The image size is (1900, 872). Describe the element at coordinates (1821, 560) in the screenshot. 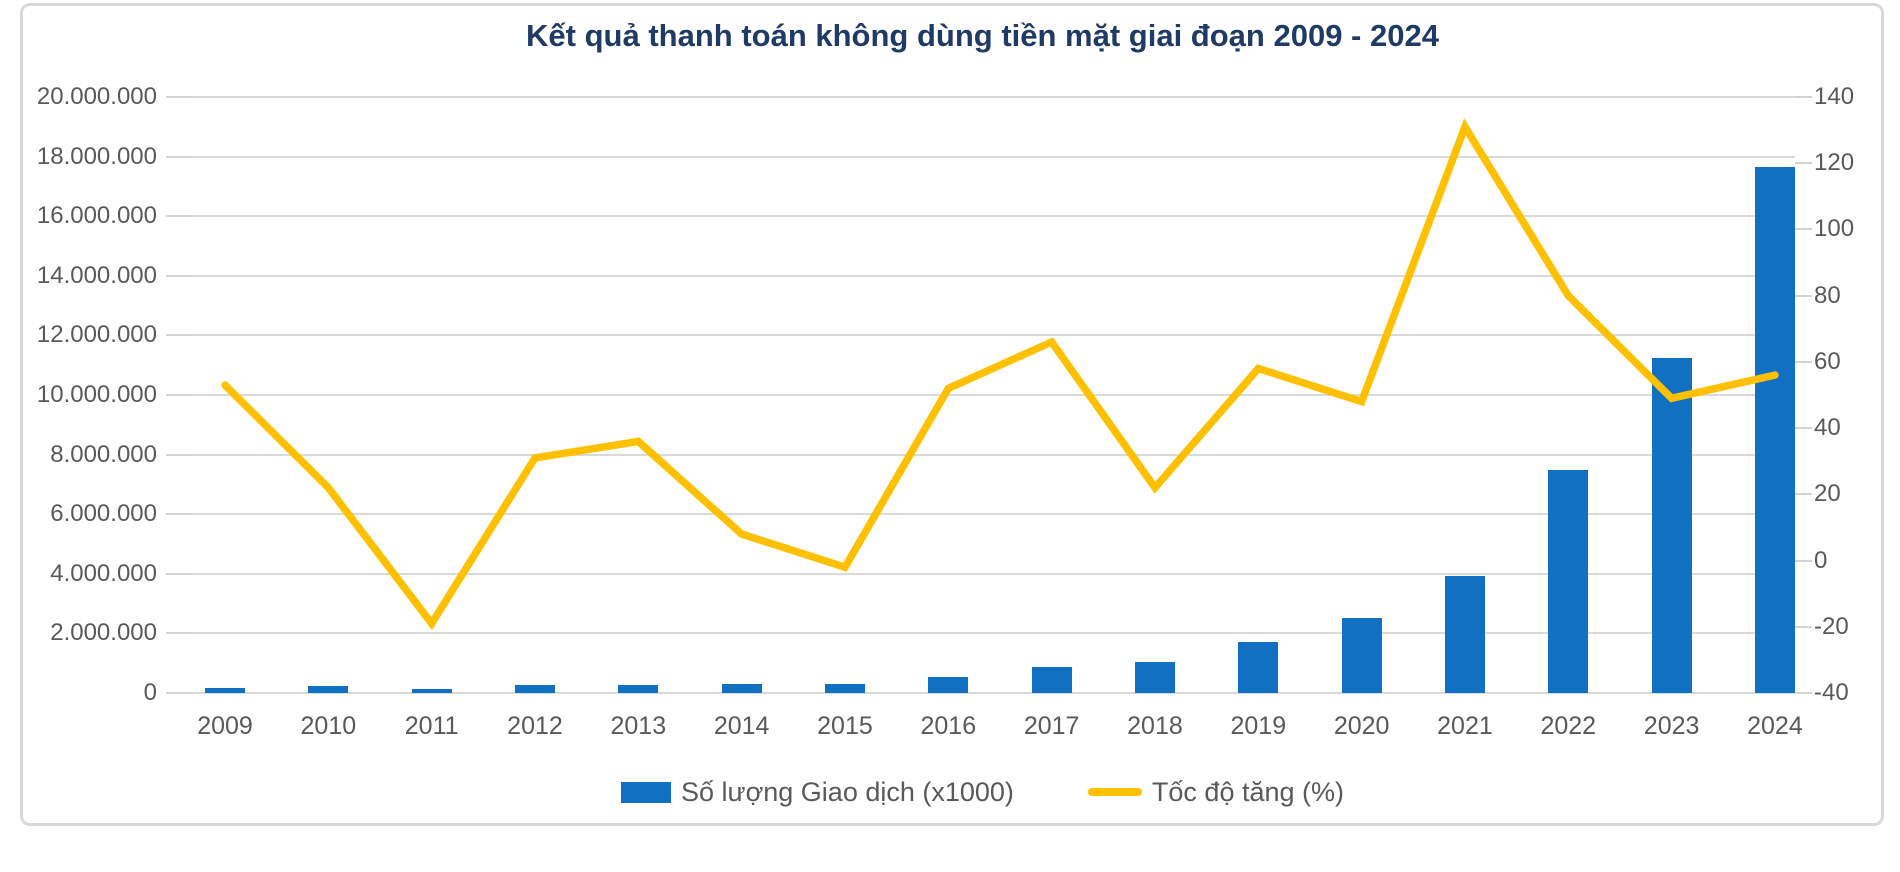

I see `right-axis-tick-label: 0` at that location.